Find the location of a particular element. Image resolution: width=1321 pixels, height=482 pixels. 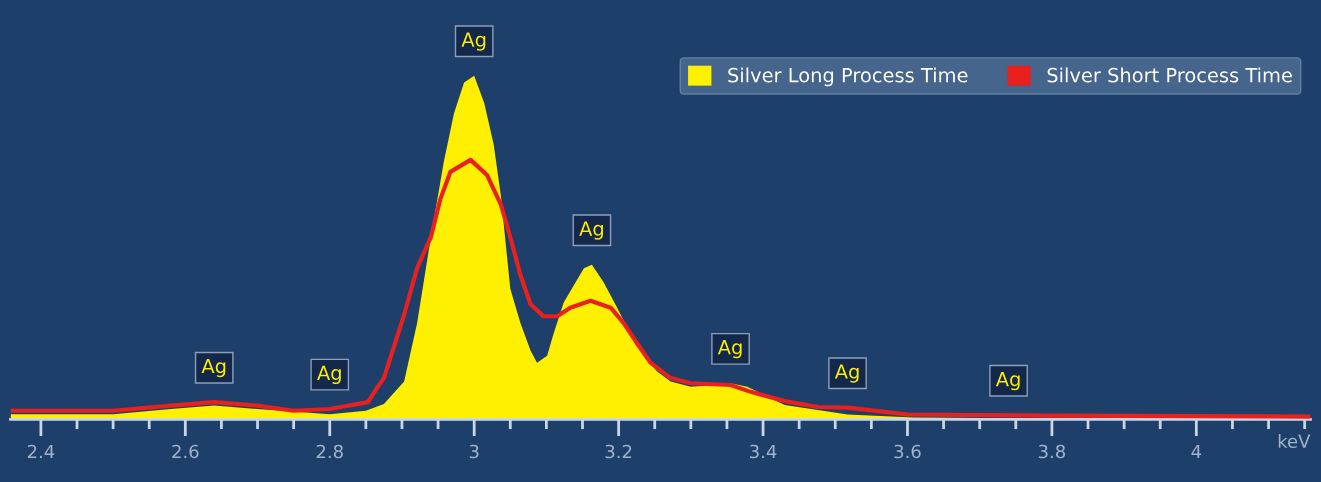

x-tick-label: 2.8 is located at coordinates (329, 451).